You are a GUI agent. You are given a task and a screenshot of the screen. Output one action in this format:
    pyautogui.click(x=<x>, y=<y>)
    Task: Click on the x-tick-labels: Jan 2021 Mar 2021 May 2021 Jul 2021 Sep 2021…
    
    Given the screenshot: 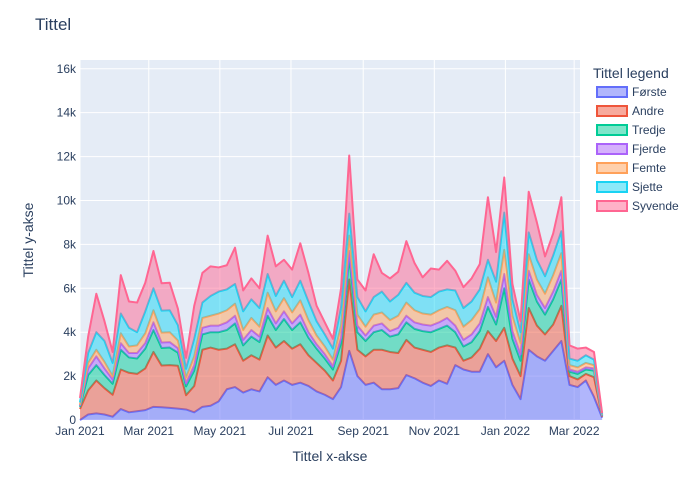 What is the action you would take?
    pyautogui.click(x=327, y=431)
    